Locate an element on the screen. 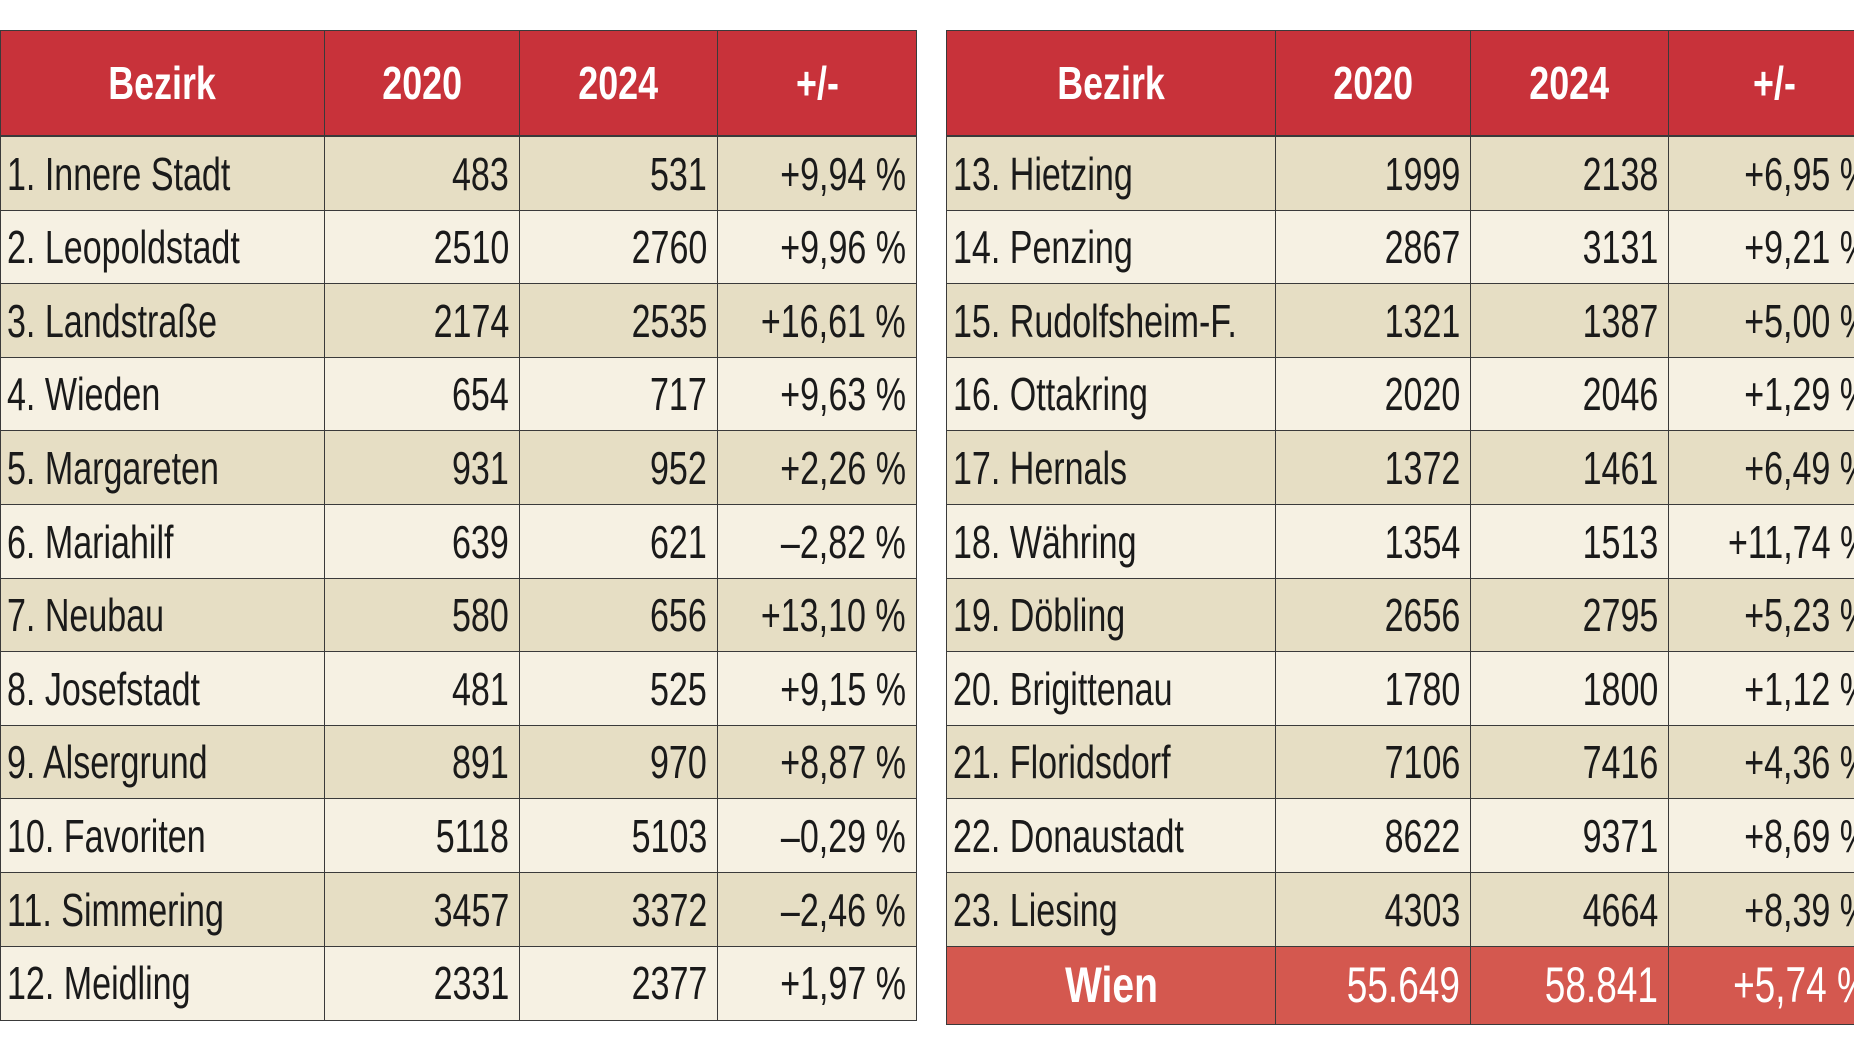 This screenshot has height=1043, width=1854. table-value: +1,29 % is located at coordinates (1799, 394).